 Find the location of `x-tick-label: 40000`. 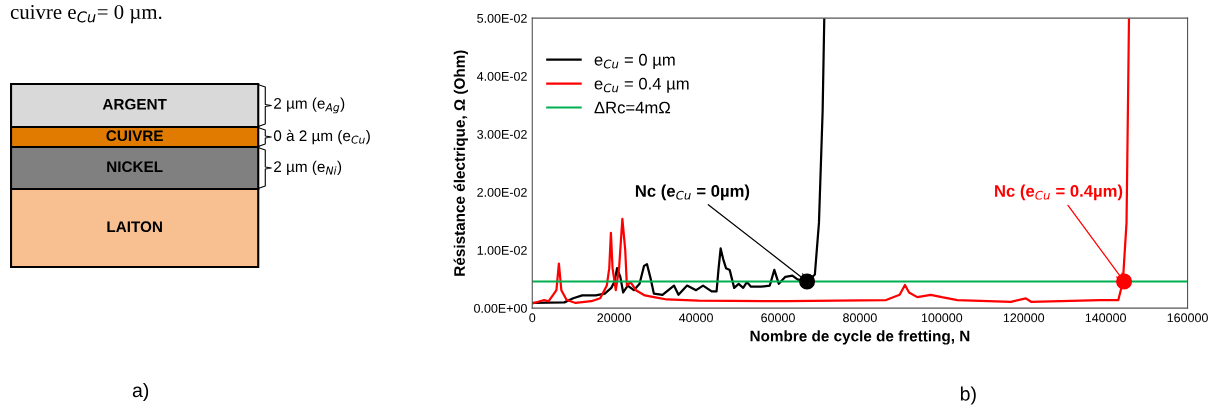

x-tick-label: 40000 is located at coordinates (696, 318).